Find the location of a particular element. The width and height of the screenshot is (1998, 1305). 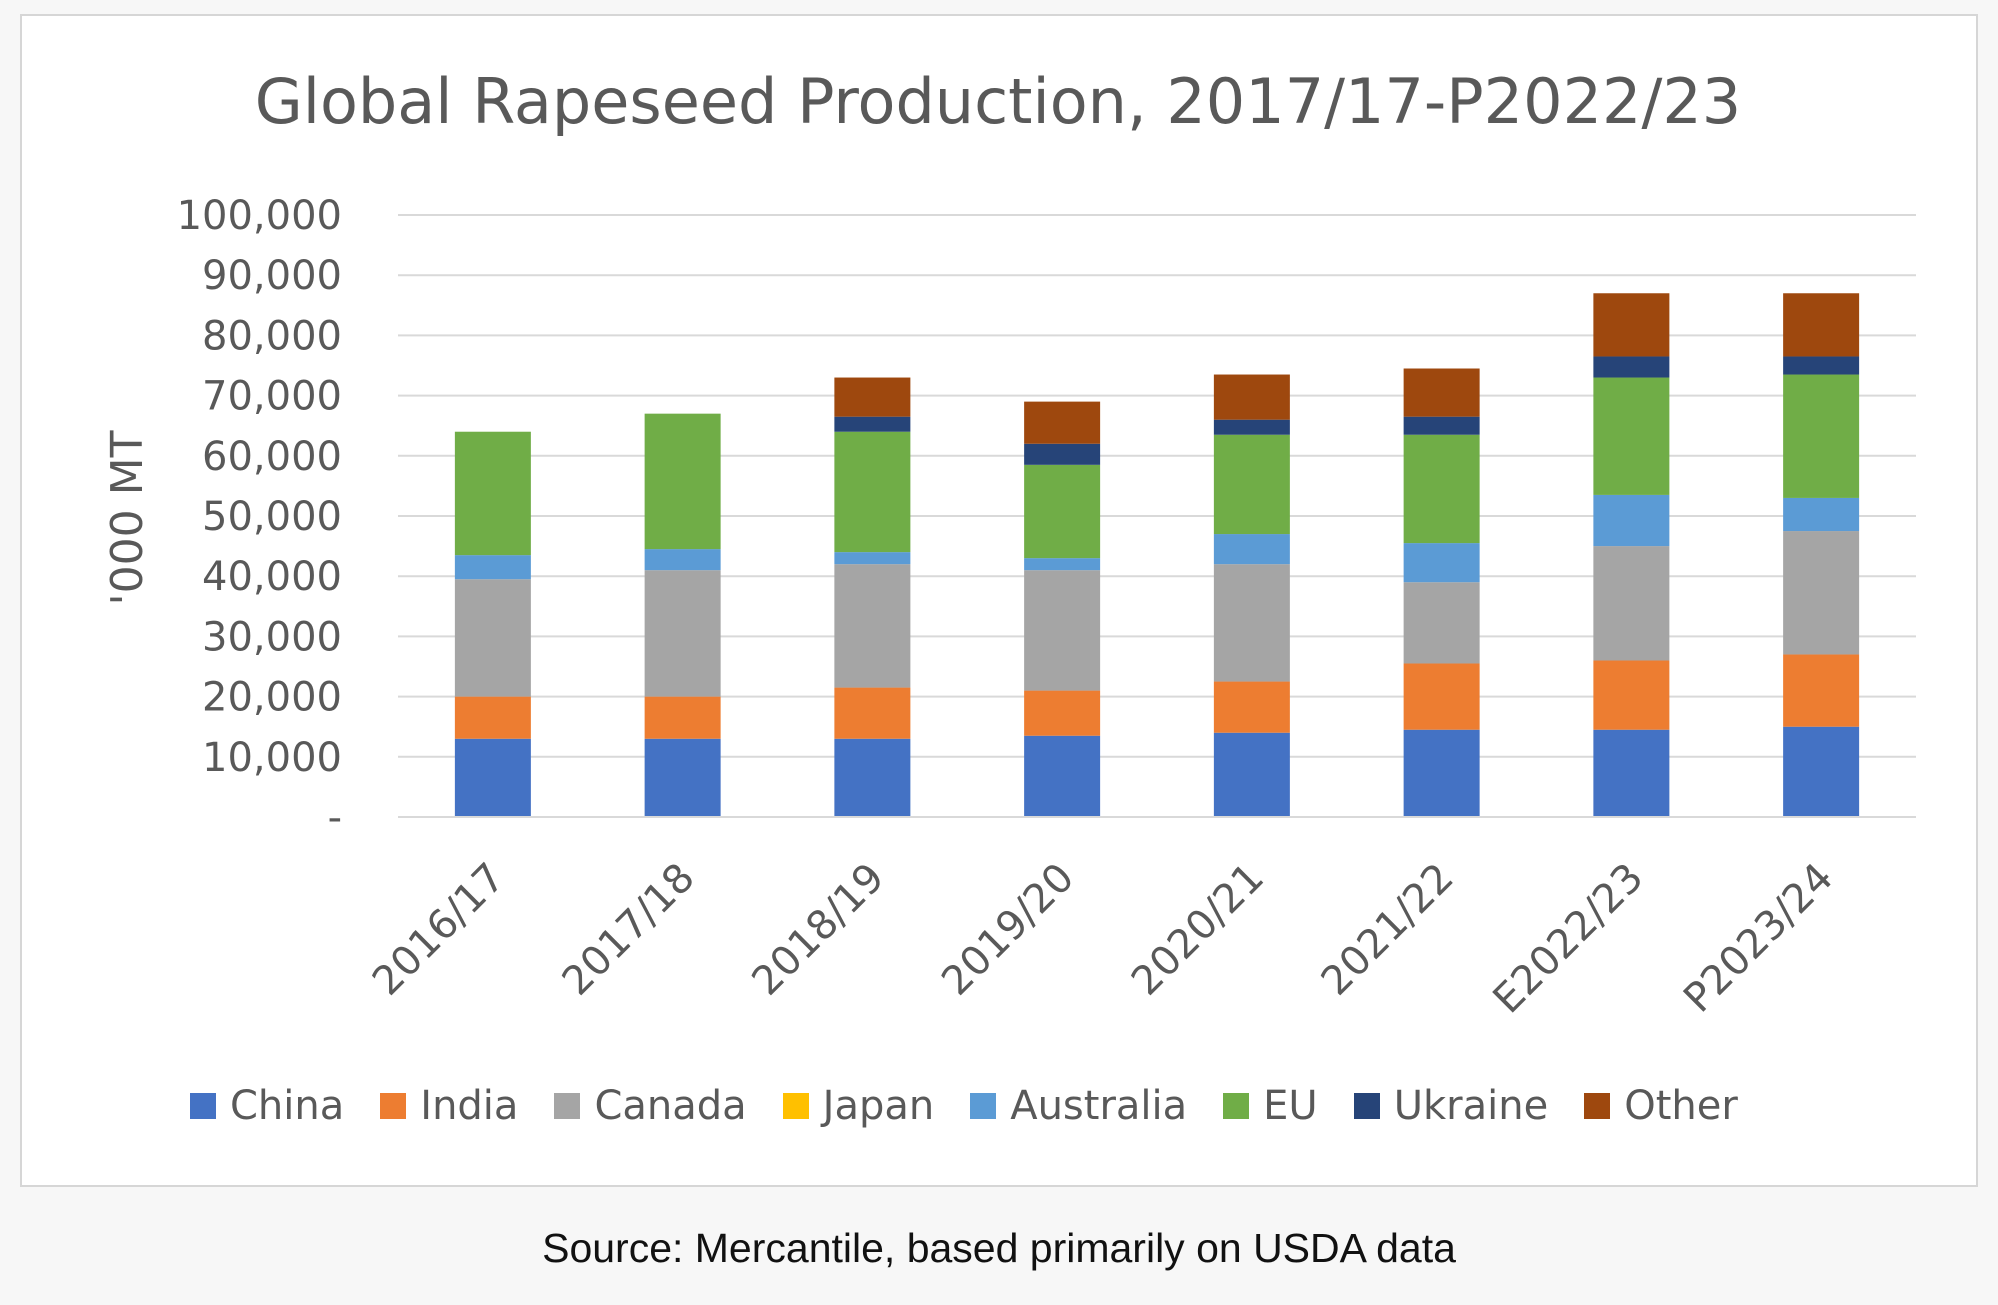

legend-item-eu: EU is located at coordinates (1270, 1106).